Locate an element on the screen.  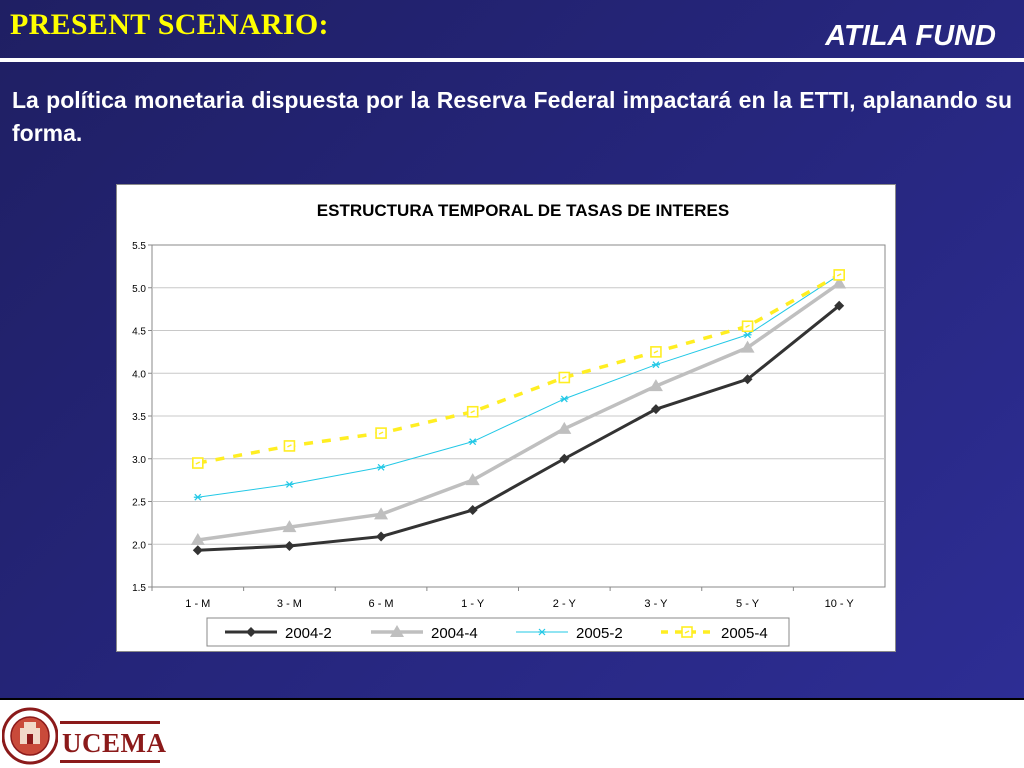
x-tick-label: 3 - Y is located at coordinates (656, 604).